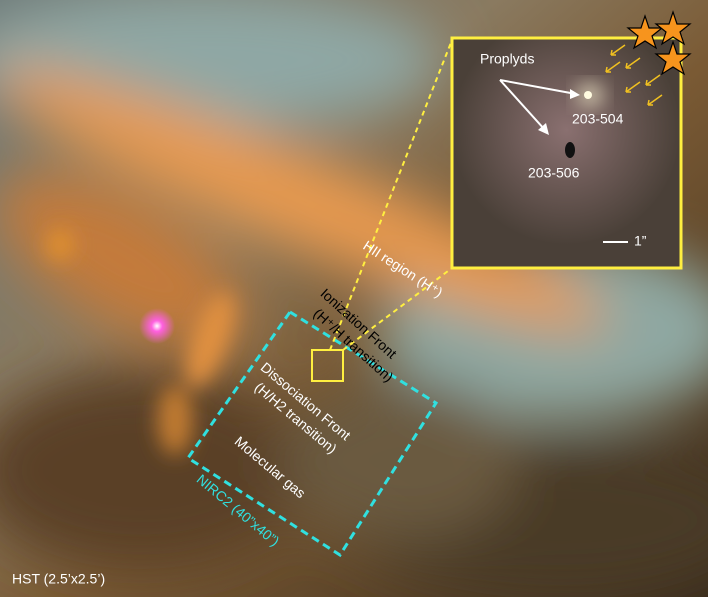  I want to click on nirc2-field, so click(312, 433).